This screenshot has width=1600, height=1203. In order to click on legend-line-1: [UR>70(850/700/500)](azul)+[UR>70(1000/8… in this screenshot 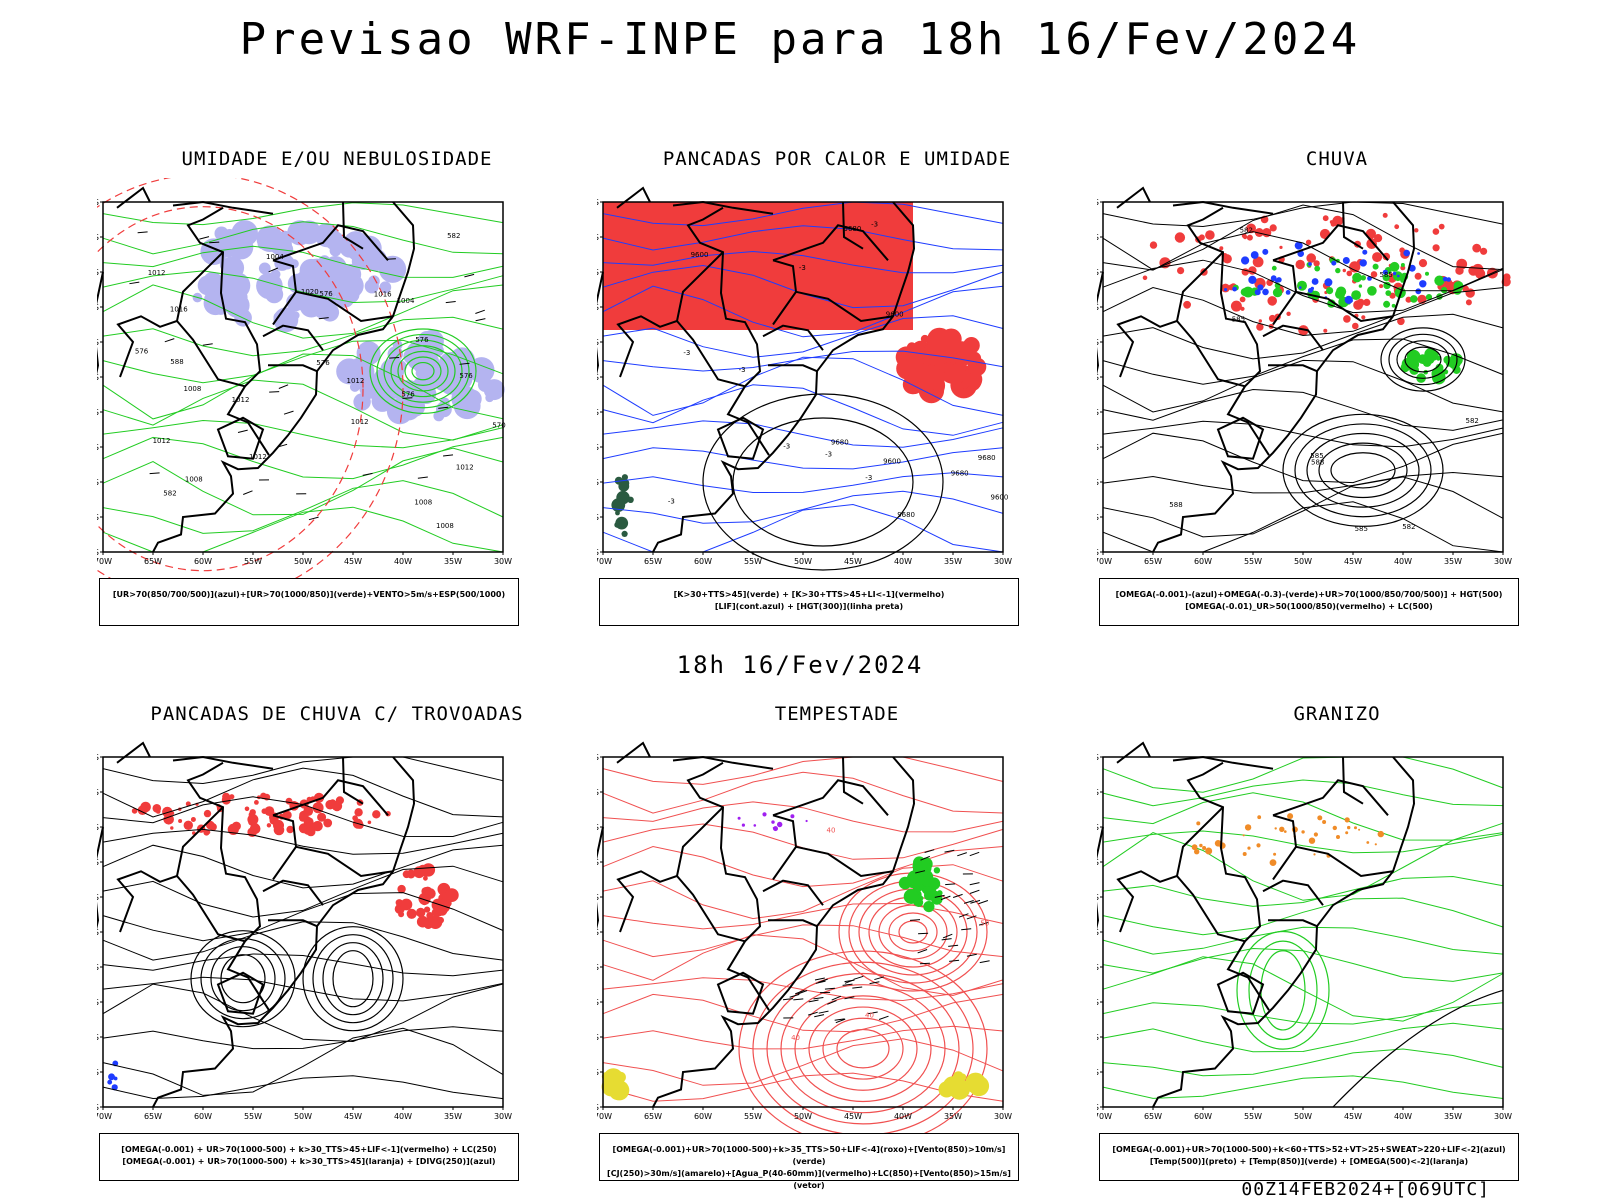, I will do `click(309, 595)`.